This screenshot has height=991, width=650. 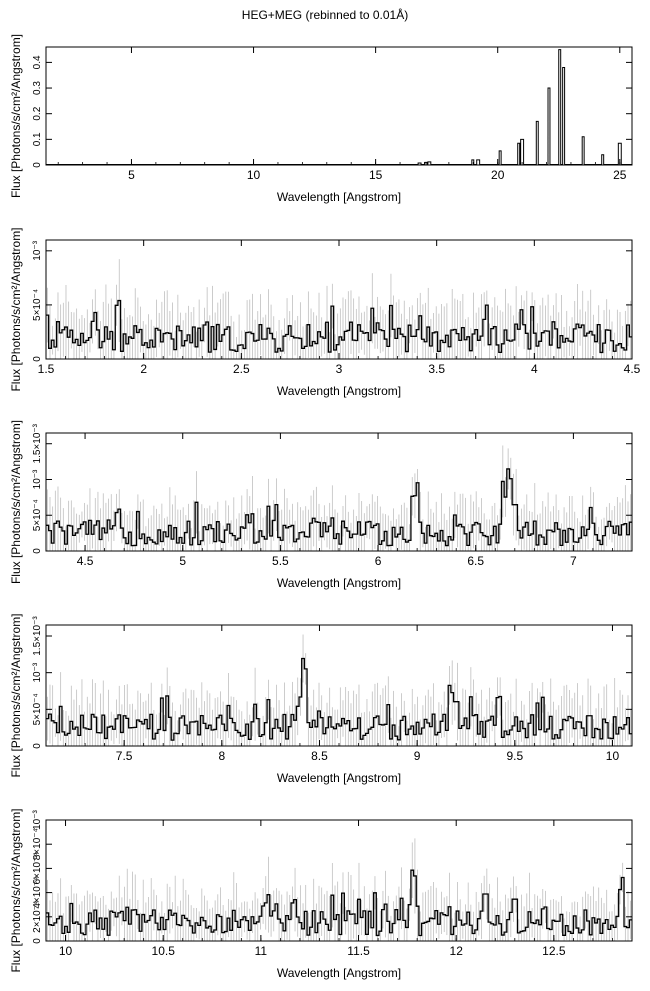 I want to click on plot-frame, so click(x=339, y=106).